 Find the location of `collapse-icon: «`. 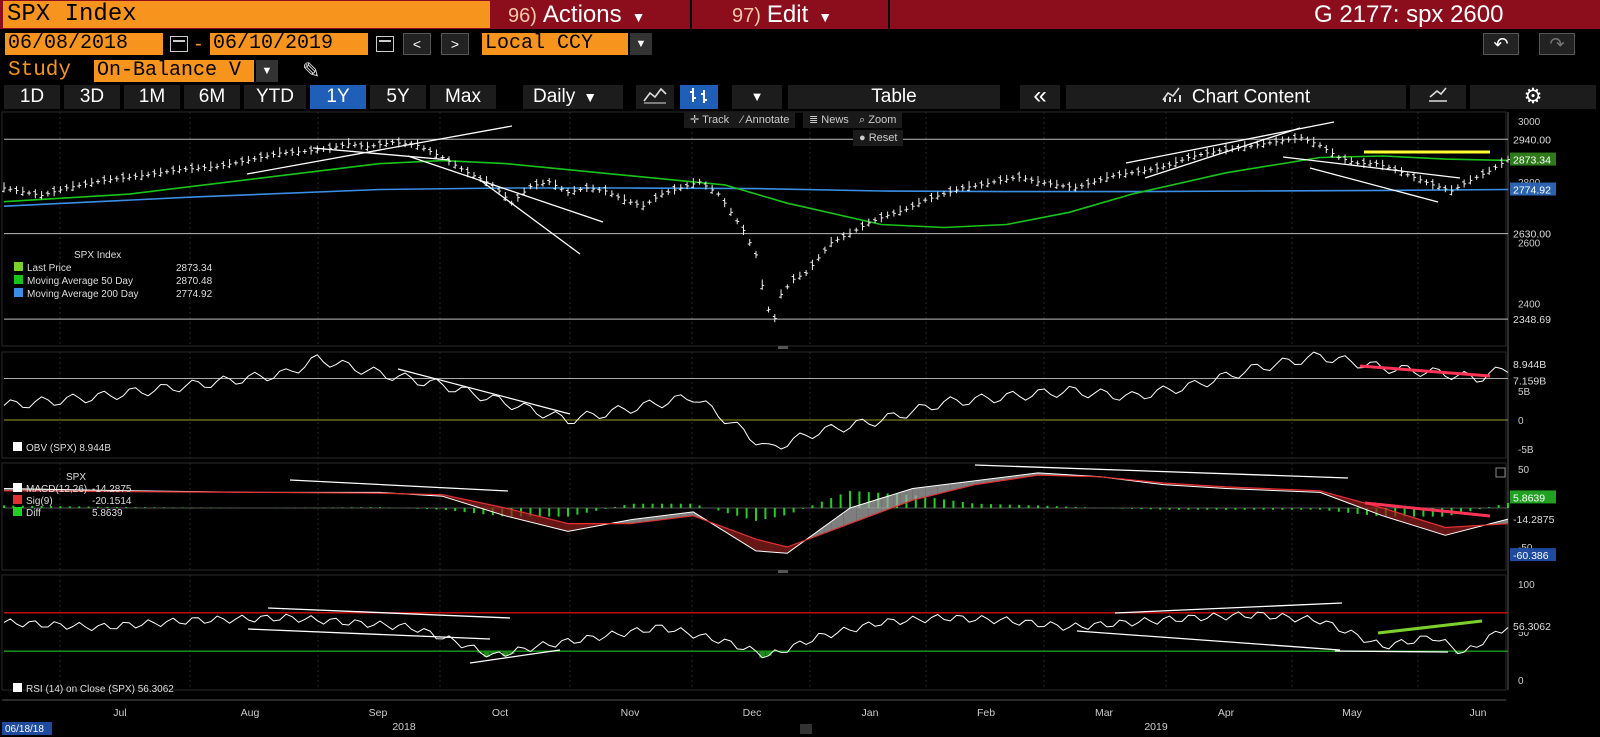

collapse-icon: « is located at coordinates (1040, 96).